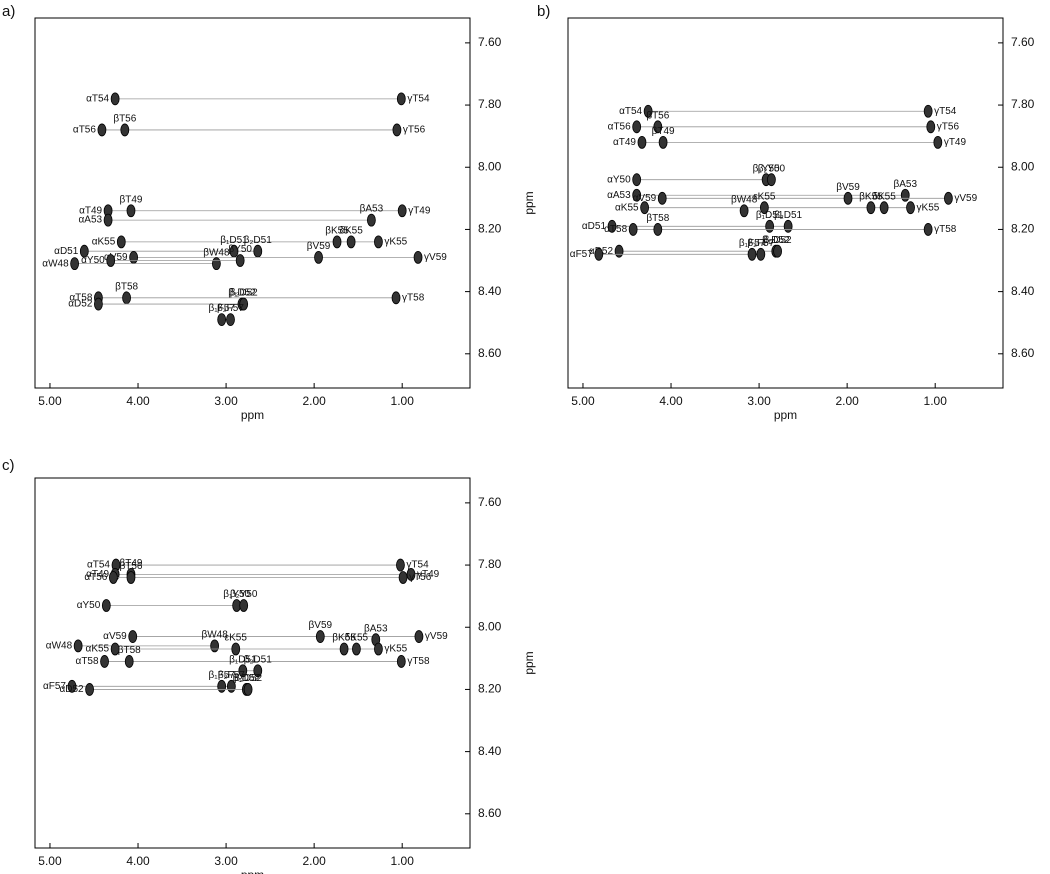 Image resolution: width=1050 pixels, height=874 pixels. What do you see at coordinates (619, 179) in the screenshot?
I see `peak-label: αY50` at bounding box center [619, 179].